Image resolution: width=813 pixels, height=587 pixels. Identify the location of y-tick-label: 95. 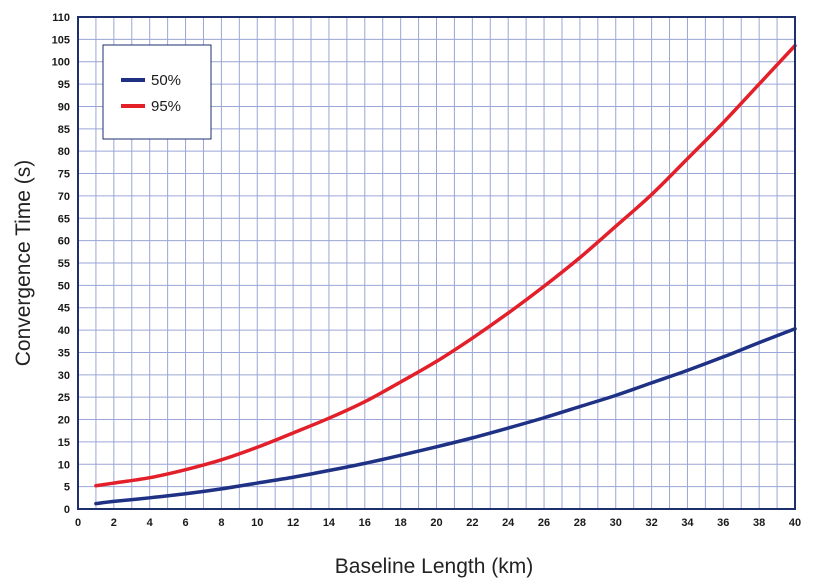
(64, 85).